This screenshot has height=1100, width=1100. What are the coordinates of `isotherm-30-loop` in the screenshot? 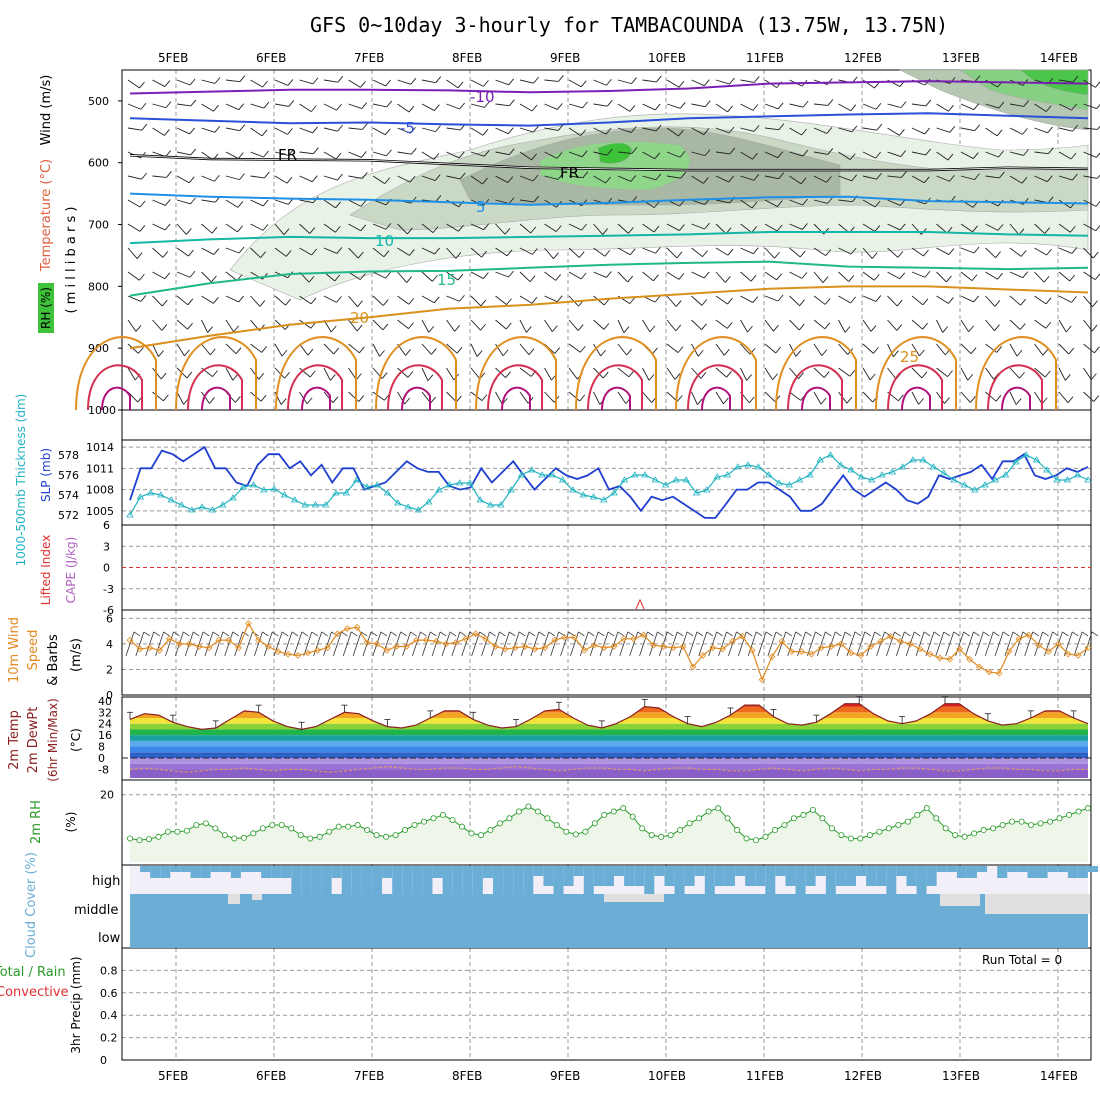 It's located at (515, 387).